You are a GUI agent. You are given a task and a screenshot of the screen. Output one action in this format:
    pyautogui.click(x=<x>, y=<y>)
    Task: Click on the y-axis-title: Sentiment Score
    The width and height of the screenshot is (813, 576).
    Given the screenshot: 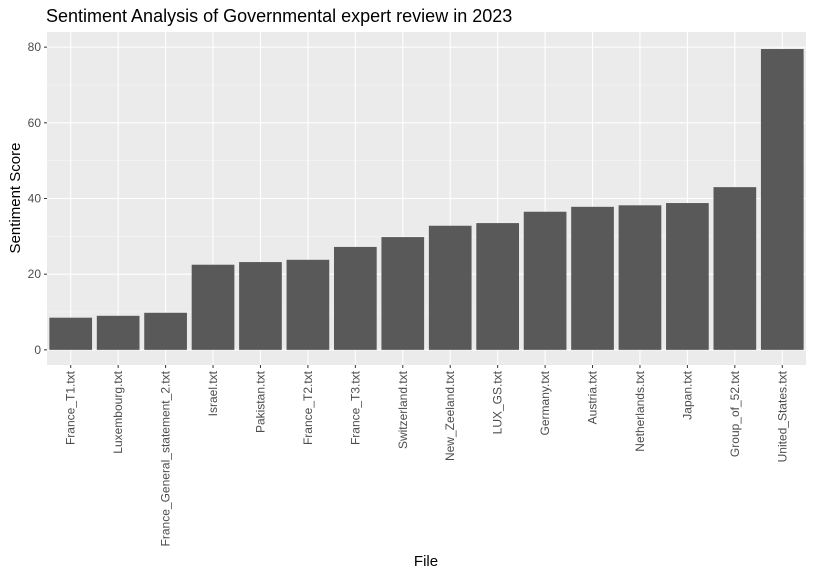 What is the action you would take?
    pyautogui.click(x=15, y=198)
    